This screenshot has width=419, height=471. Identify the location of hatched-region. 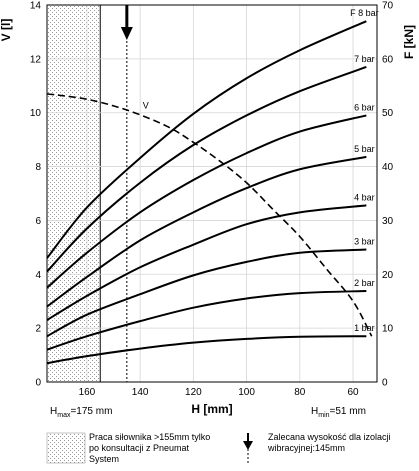
(74, 193).